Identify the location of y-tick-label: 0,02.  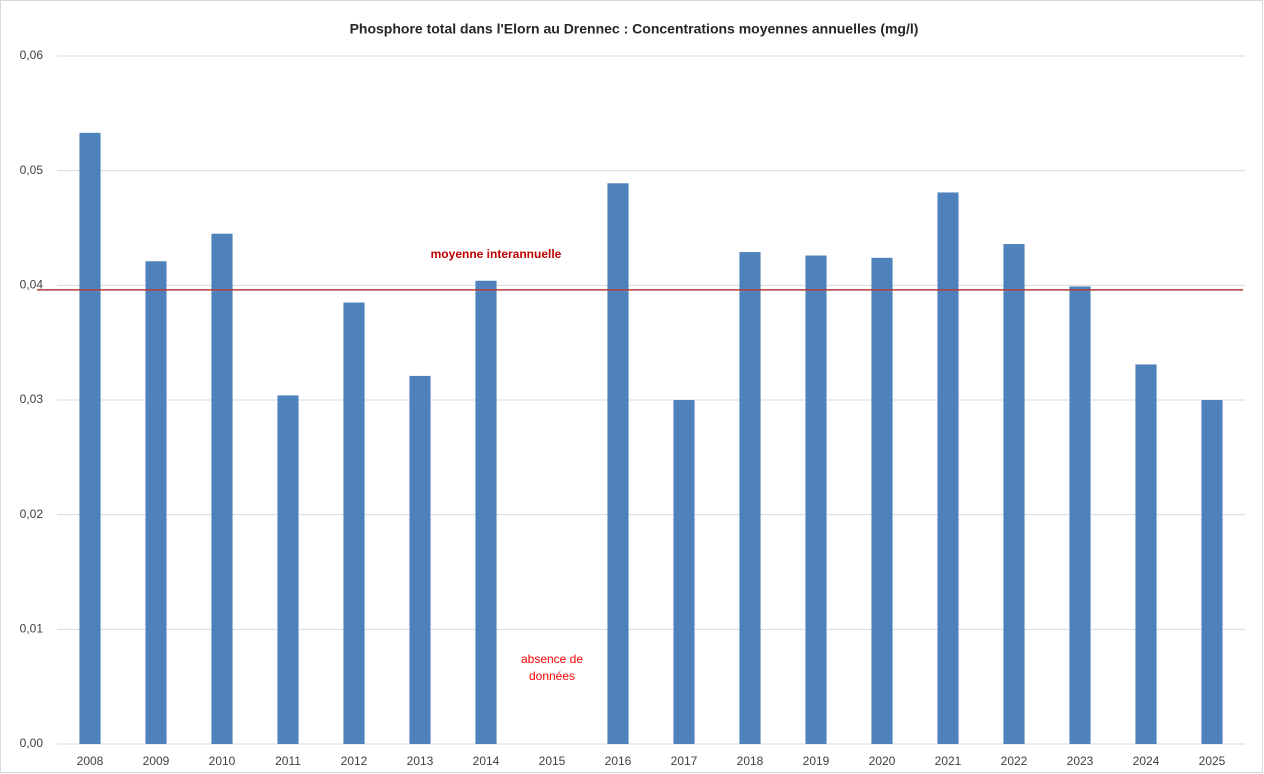
(32, 514).